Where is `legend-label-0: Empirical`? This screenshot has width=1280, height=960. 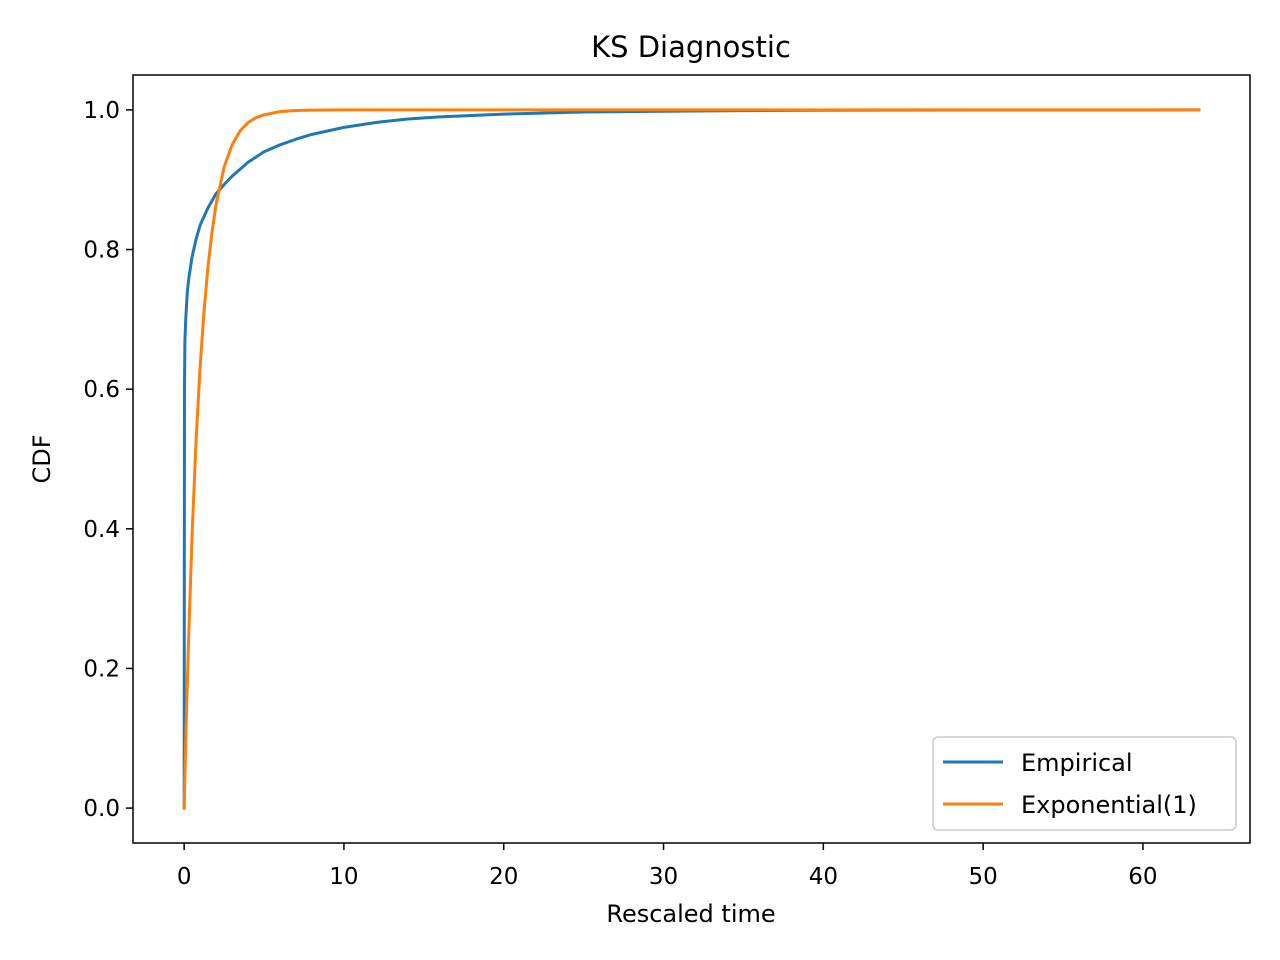
legend-label-0: Empirical is located at coordinates (1077, 763).